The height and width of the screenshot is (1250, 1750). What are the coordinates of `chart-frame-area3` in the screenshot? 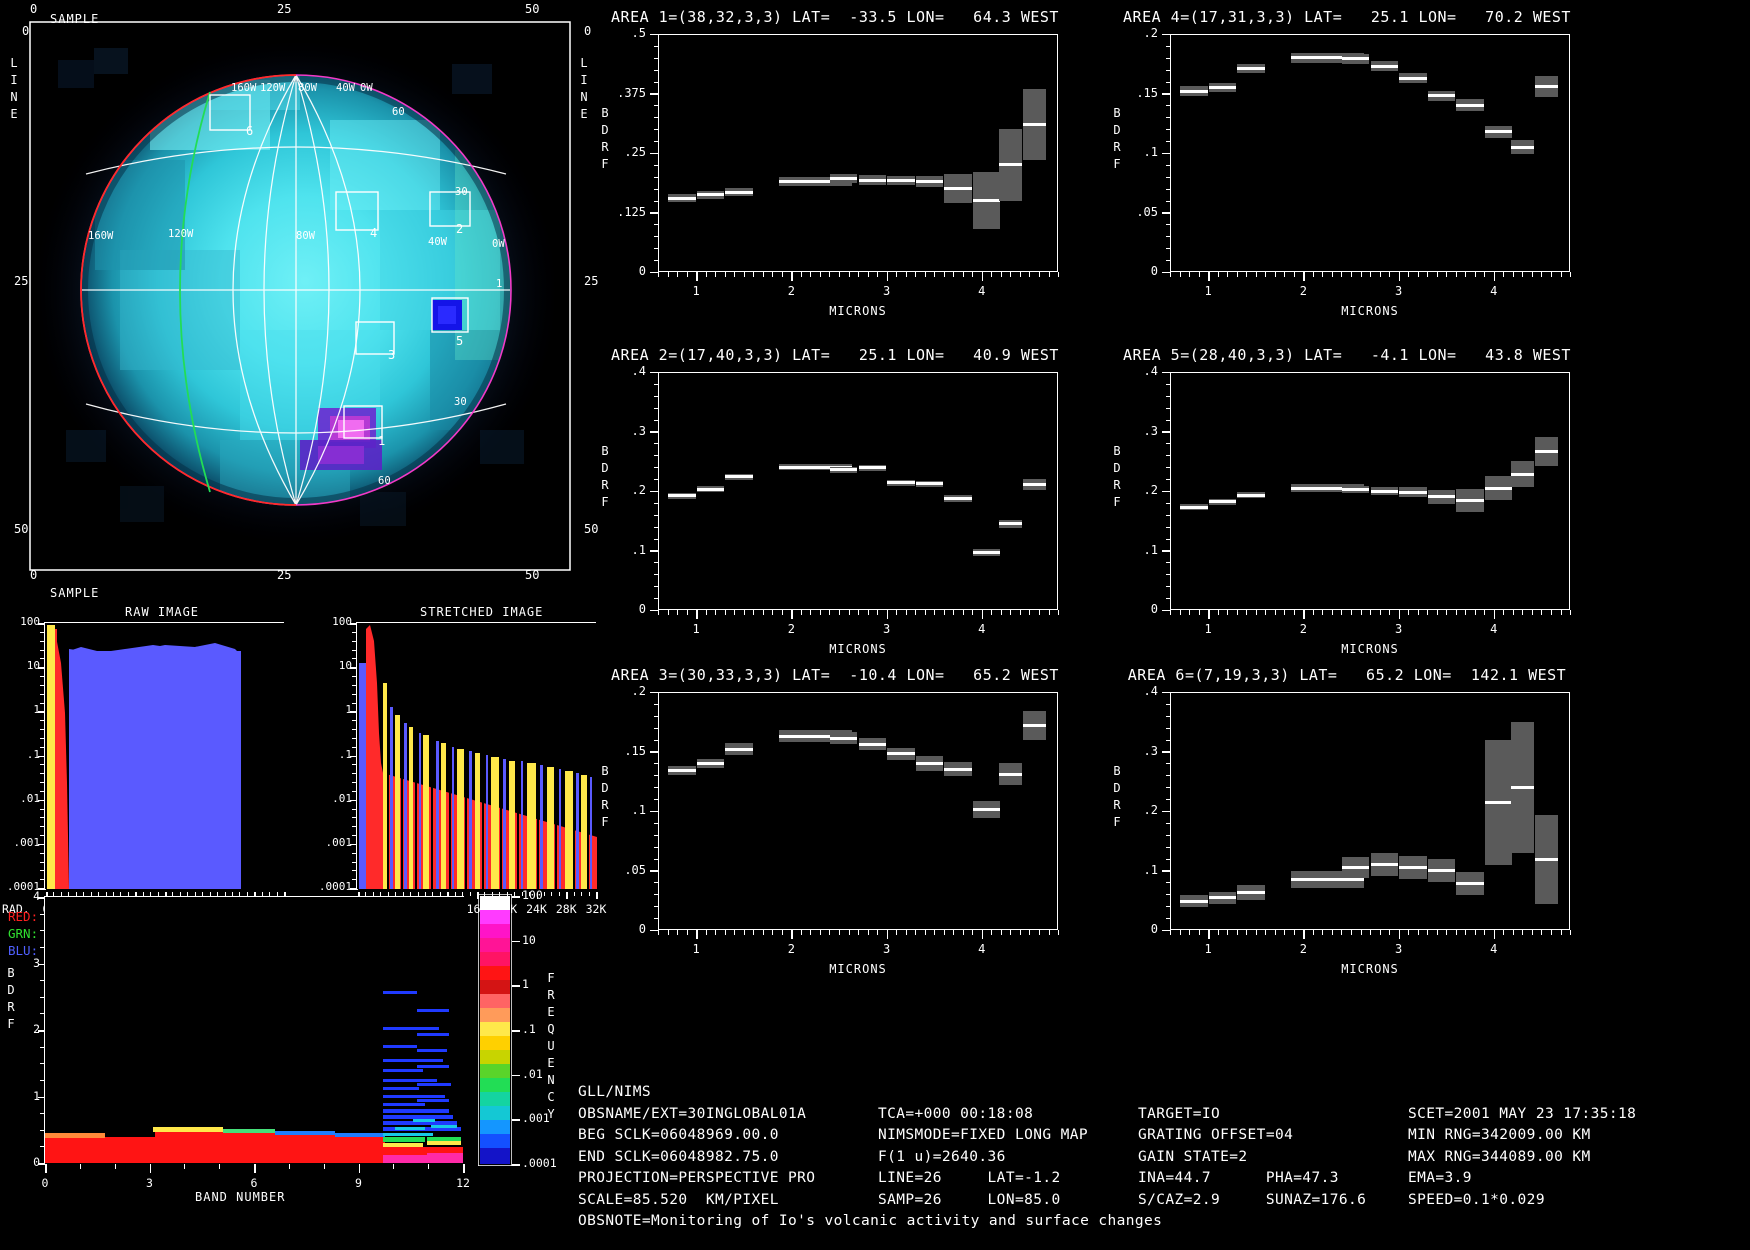 It's located at (858, 811).